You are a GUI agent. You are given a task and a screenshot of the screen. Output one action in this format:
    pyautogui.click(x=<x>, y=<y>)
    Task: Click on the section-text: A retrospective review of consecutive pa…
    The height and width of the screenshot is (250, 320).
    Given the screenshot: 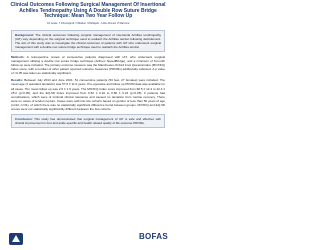 What is the action you would take?
    pyautogui.click(x=88, y=65)
    